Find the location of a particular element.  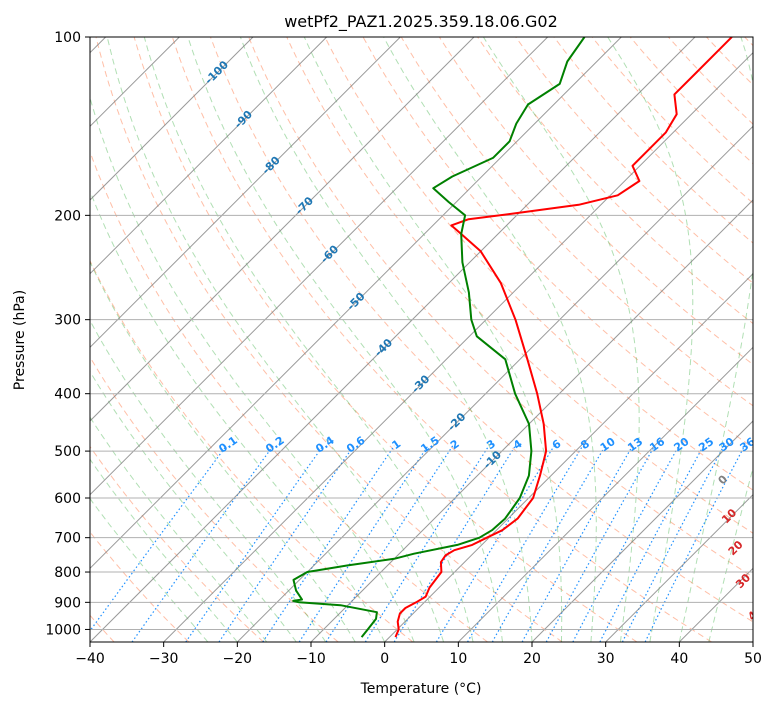

y-tick-label: 900 is located at coordinates (67, 603).